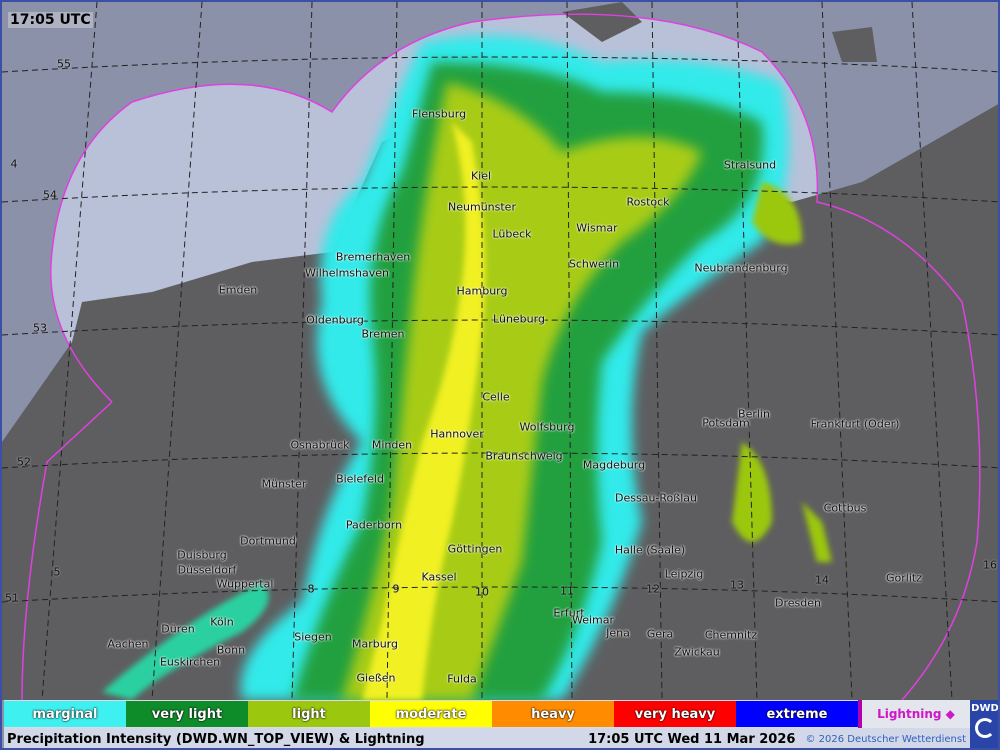 This screenshot has width=1000, height=750. Describe the element at coordinates (222, 622) in the screenshot. I see `city-label: Köln` at that location.